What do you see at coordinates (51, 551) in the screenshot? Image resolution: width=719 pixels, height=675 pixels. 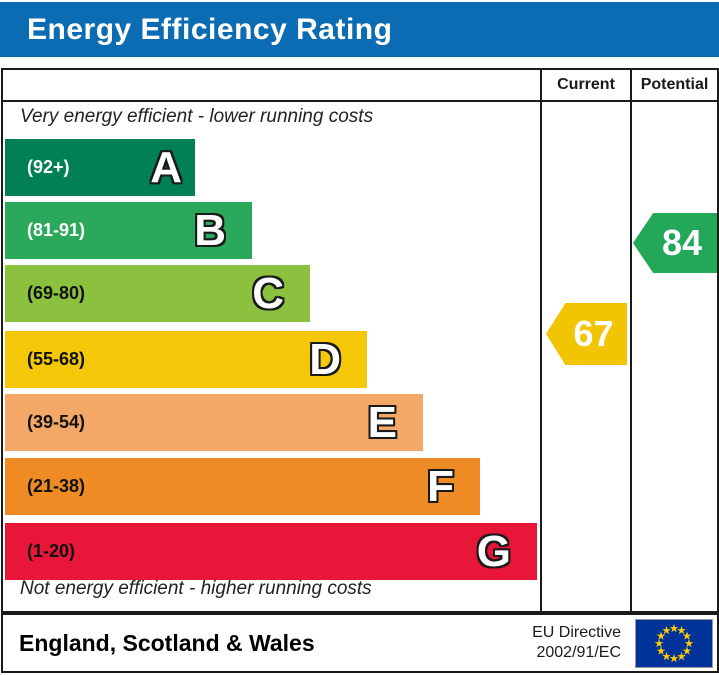 I see `band-range-label: (1-20)` at bounding box center [51, 551].